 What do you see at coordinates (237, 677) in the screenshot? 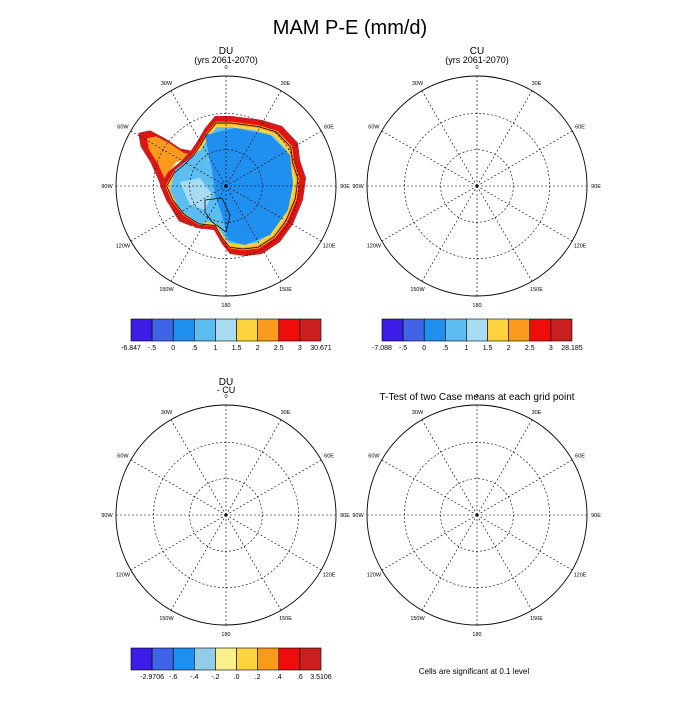
I see `colorbar-label: .0` at bounding box center [237, 677].